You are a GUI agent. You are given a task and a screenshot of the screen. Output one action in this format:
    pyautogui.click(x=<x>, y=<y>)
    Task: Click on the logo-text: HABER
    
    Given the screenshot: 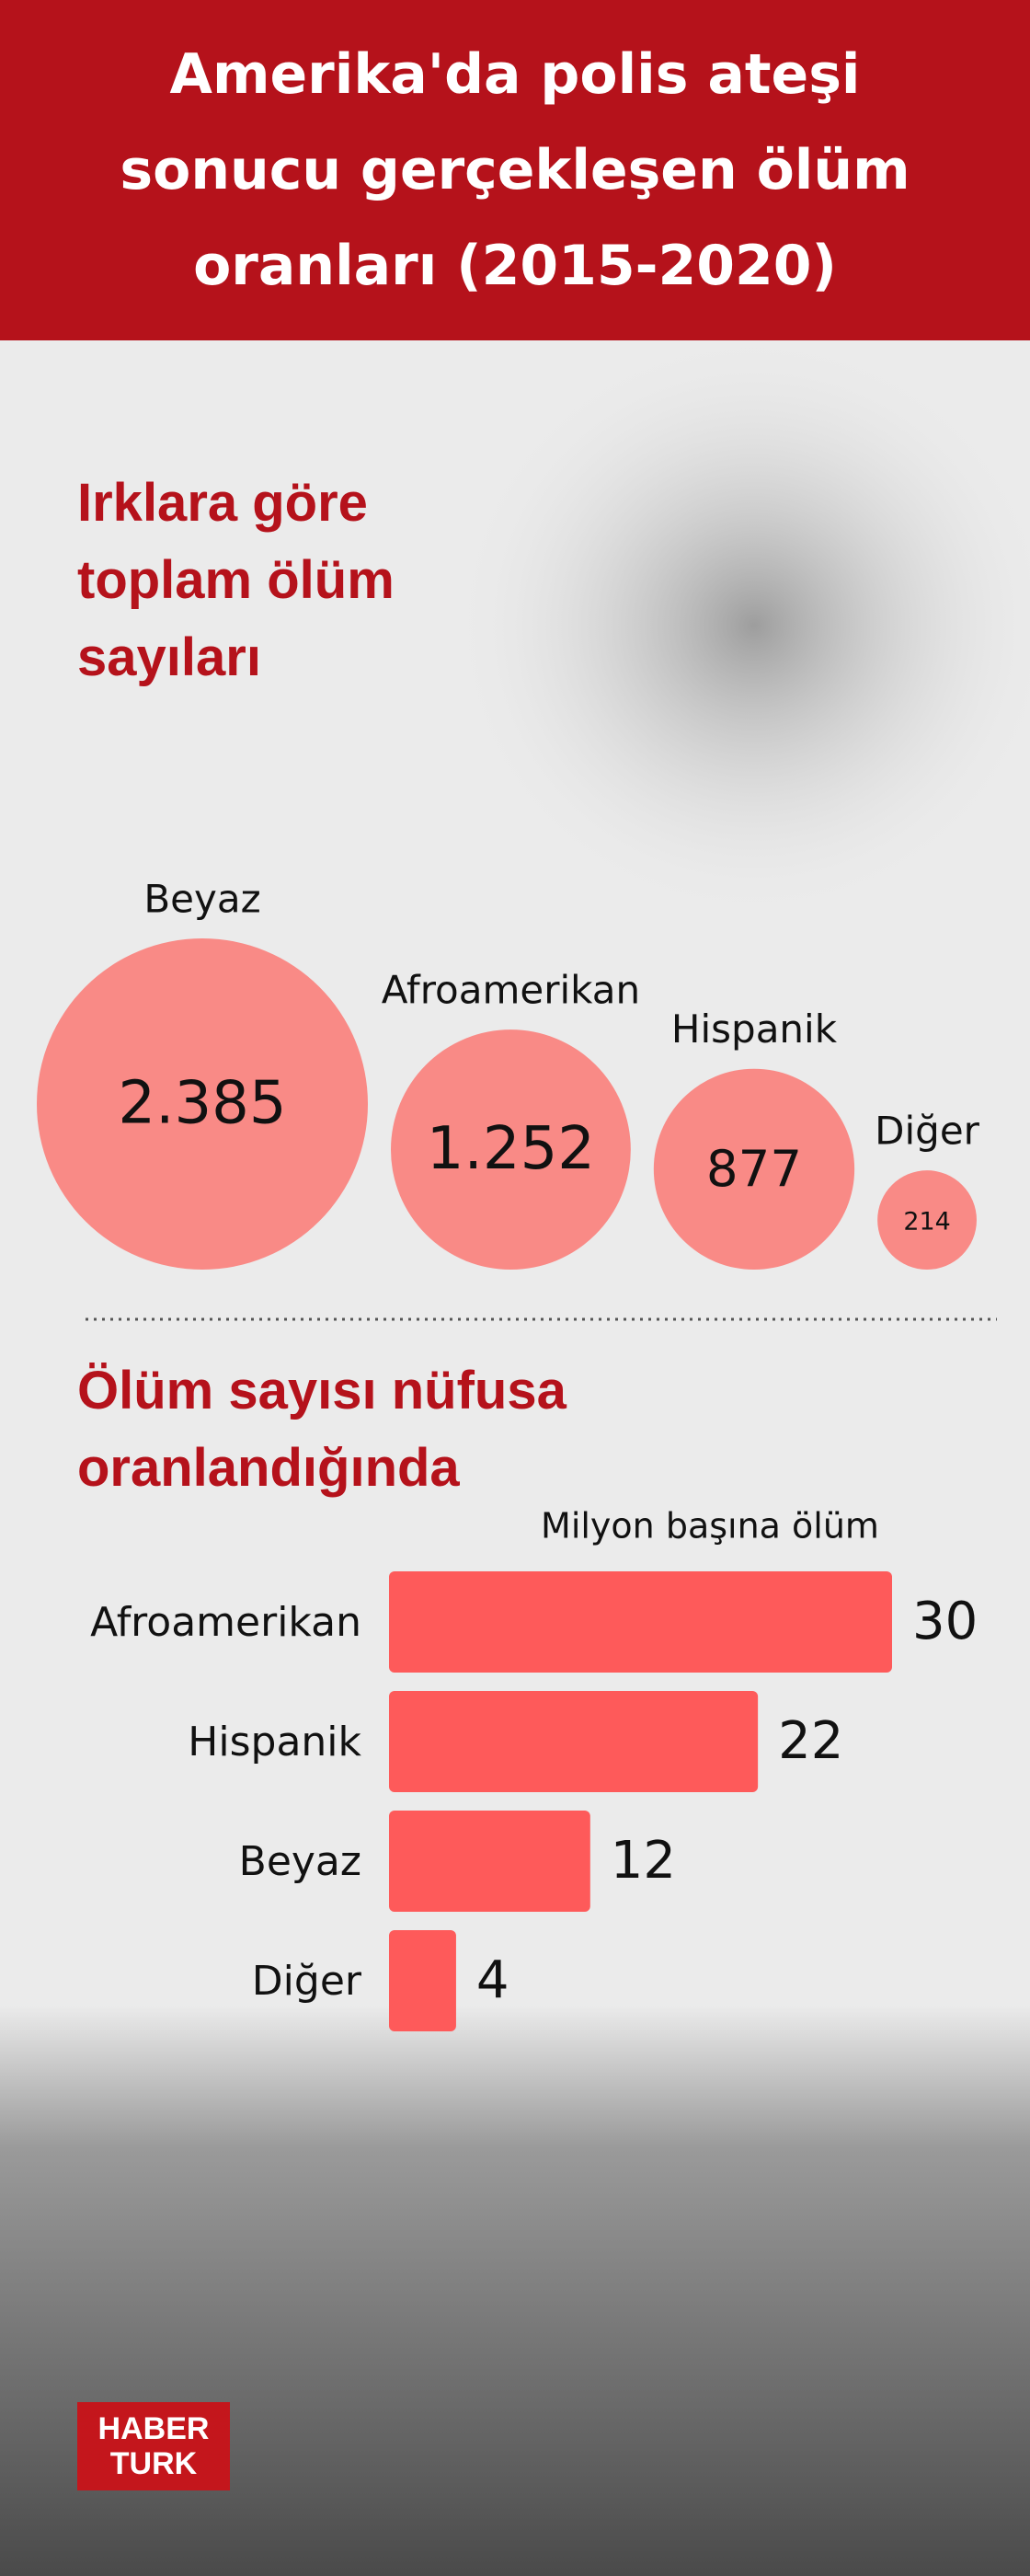 What is the action you would take?
    pyautogui.click(x=153, y=2428)
    